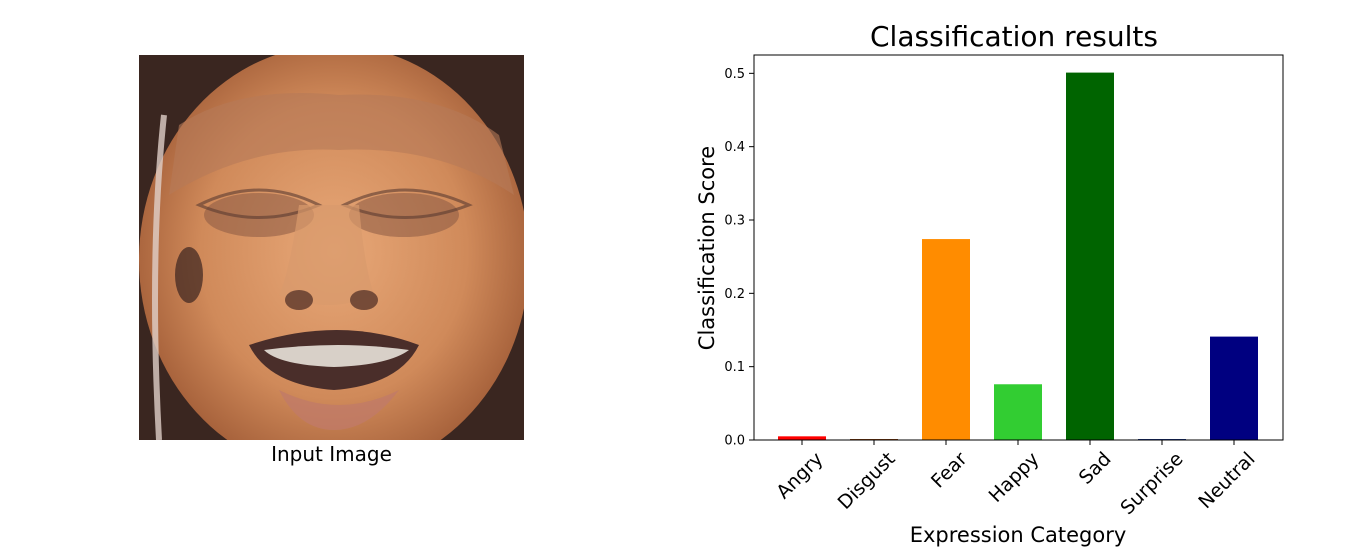 The width and height of the screenshot is (1350, 550). Describe the element at coordinates (1090, 256) in the screenshot. I see `bar-sad` at that location.